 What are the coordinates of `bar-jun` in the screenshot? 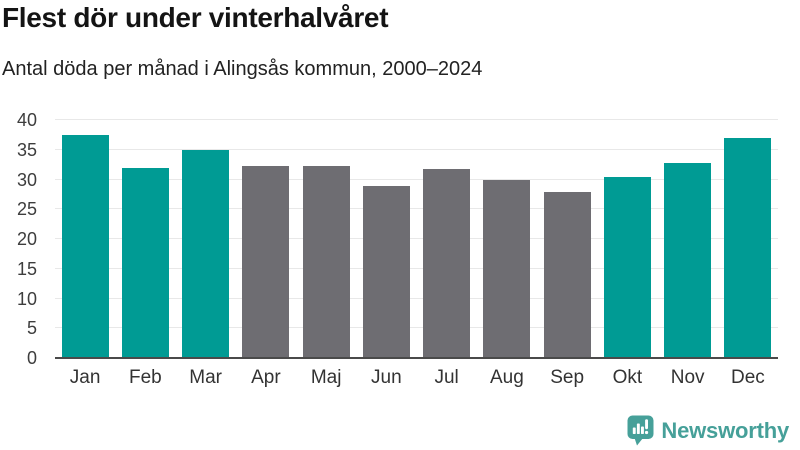 It's located at (386, 272).